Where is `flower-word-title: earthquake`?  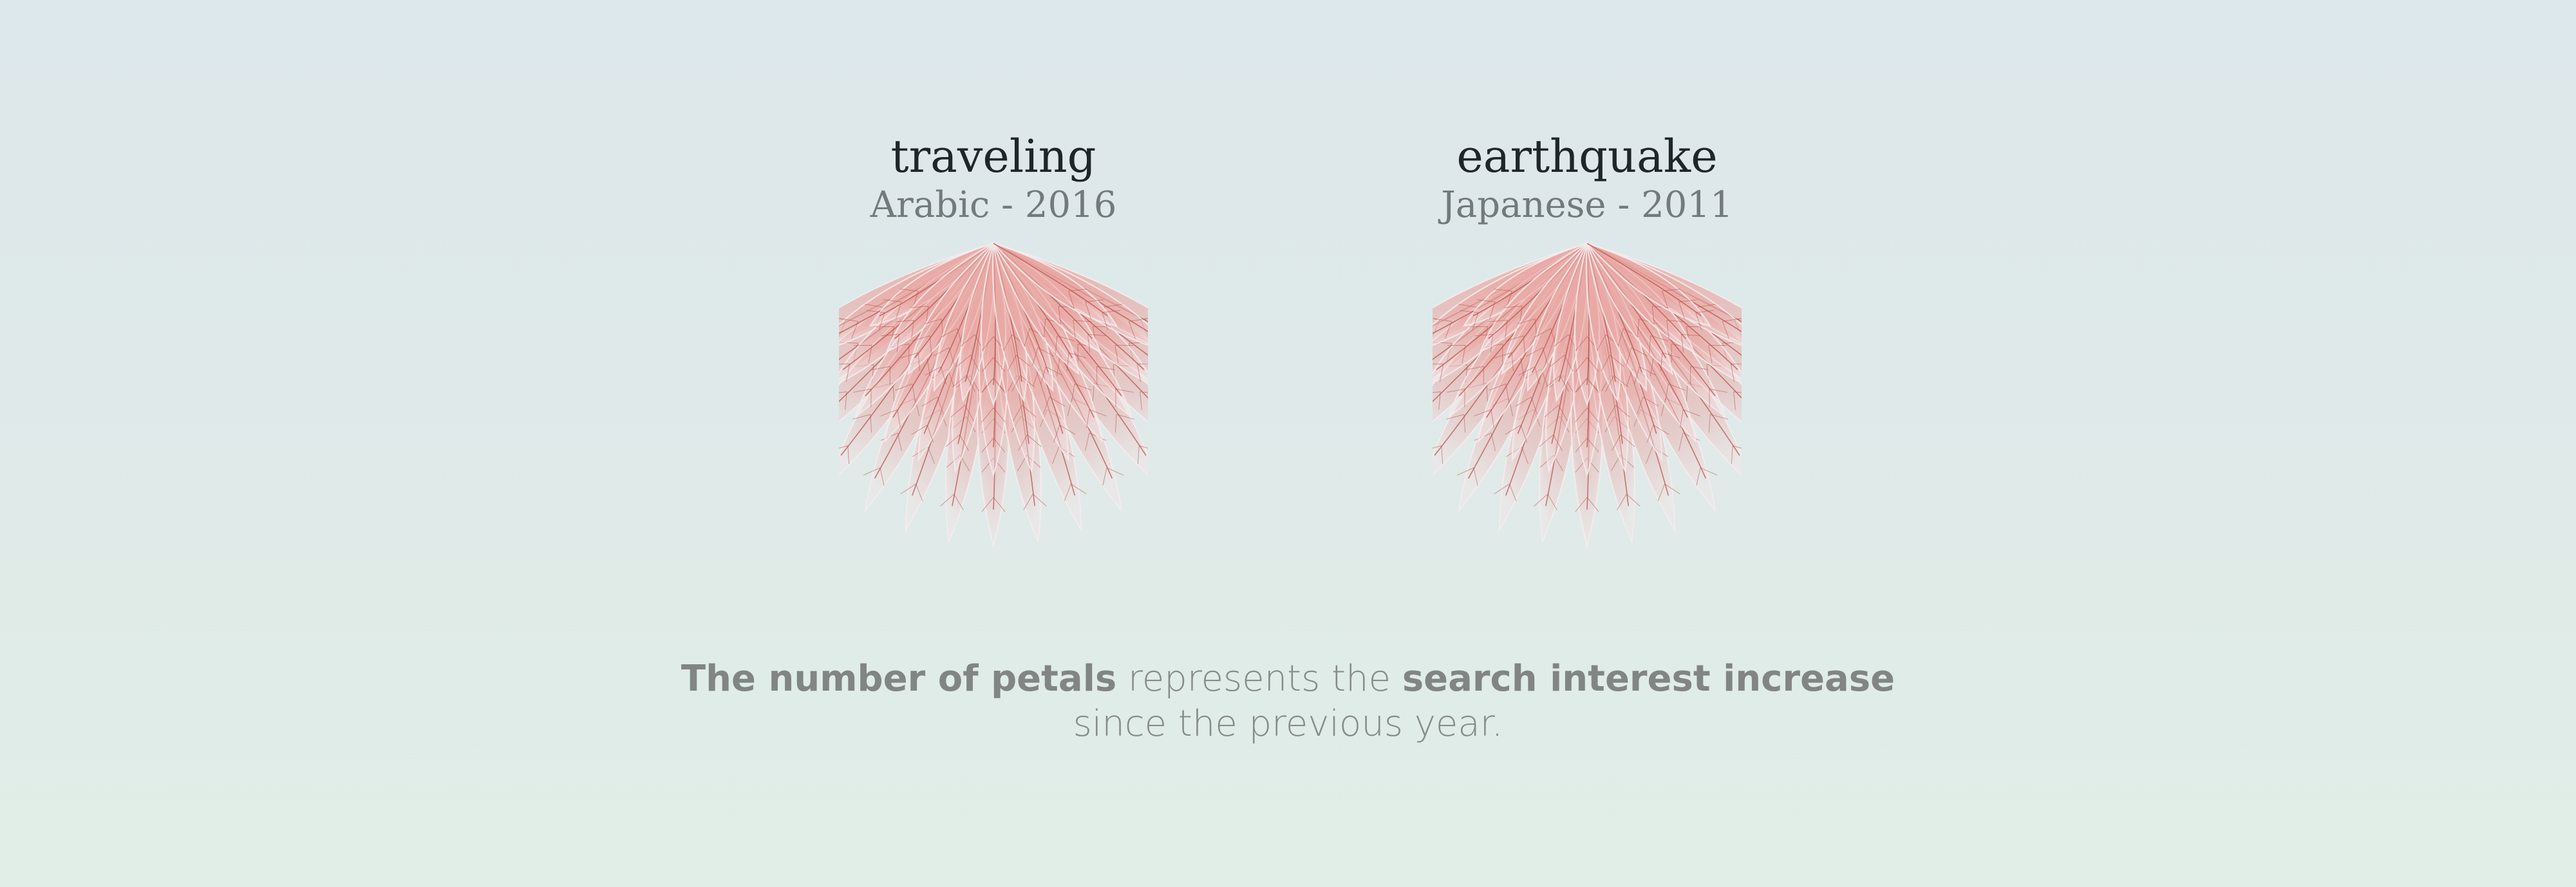 flower-word-title: earthquake is located at coordinates (1587, 156).